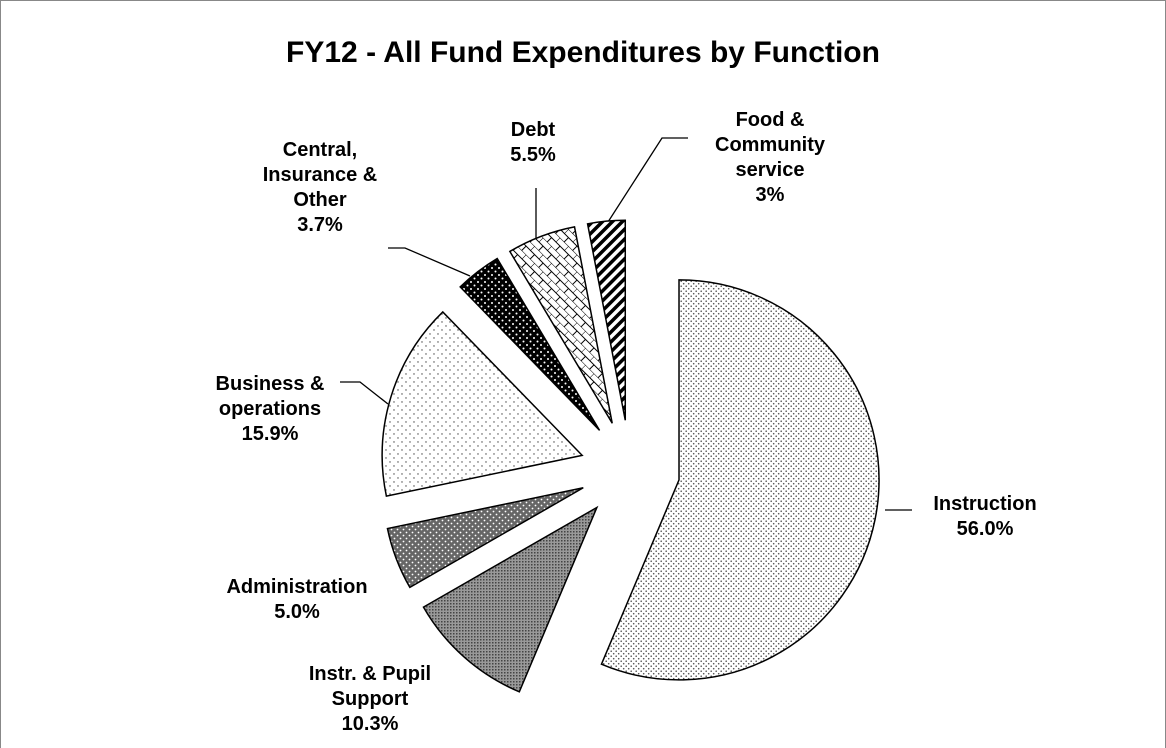 Image resolution: width=1166 pixels, height=748 pixels. I want to click on category-label: Instruction, so click(985, 504).